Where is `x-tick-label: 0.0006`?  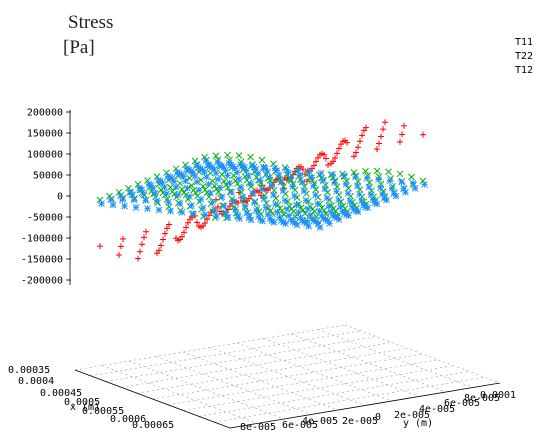 x-tick-label: 0.0006 is located at coordinates (128, 419).